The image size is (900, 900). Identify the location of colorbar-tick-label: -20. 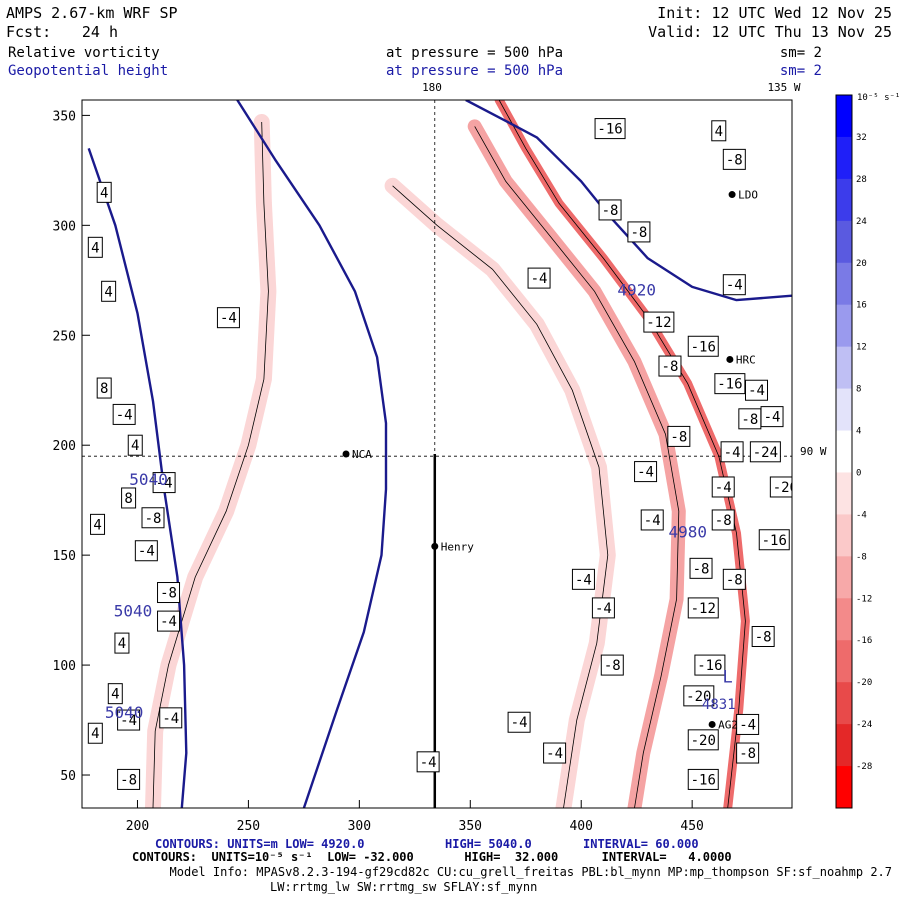
(864, 683).